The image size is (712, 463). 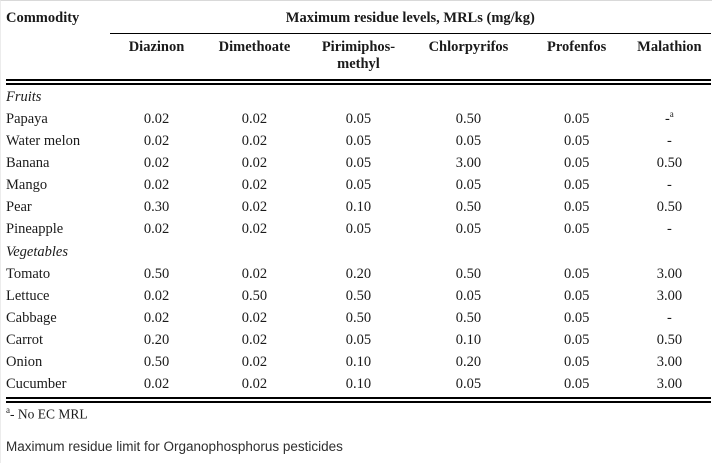 I want to click on column-header: Diazinon, so click(x=156, y=59).